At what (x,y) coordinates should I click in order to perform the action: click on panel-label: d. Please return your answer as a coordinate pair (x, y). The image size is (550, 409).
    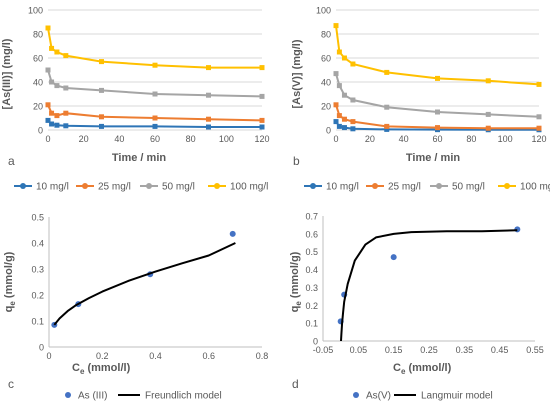
    Looking at the image, I should click on (295, 384).